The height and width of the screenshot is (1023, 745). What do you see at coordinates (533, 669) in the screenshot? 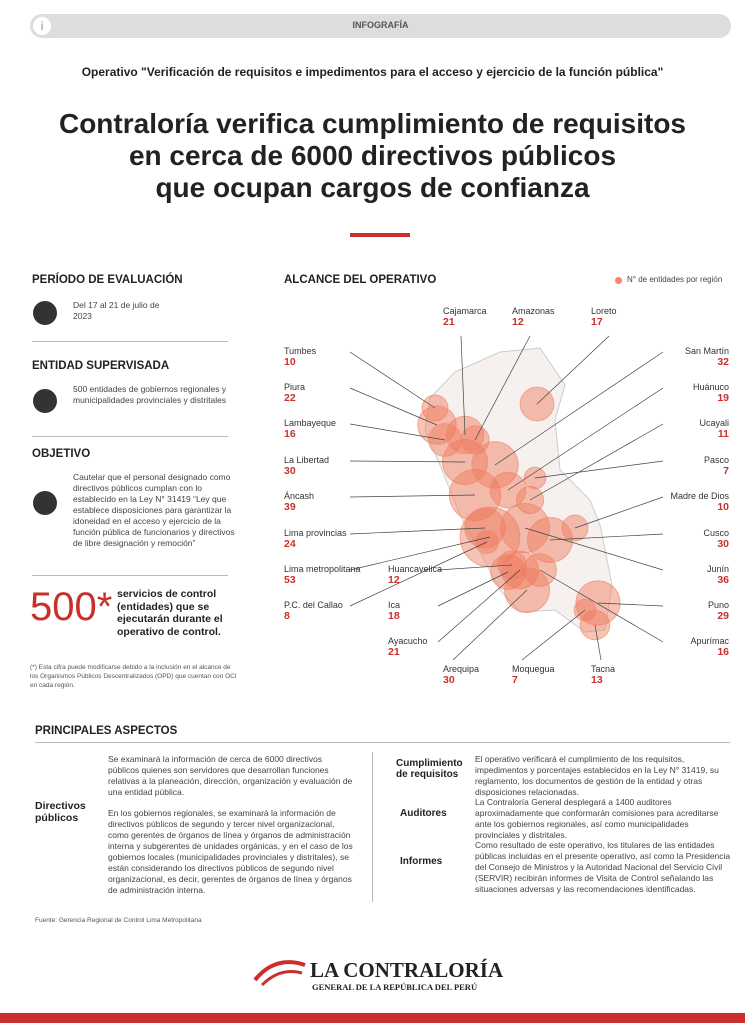
I see `region-name: Moquegua` at bounding box center [533, 669].